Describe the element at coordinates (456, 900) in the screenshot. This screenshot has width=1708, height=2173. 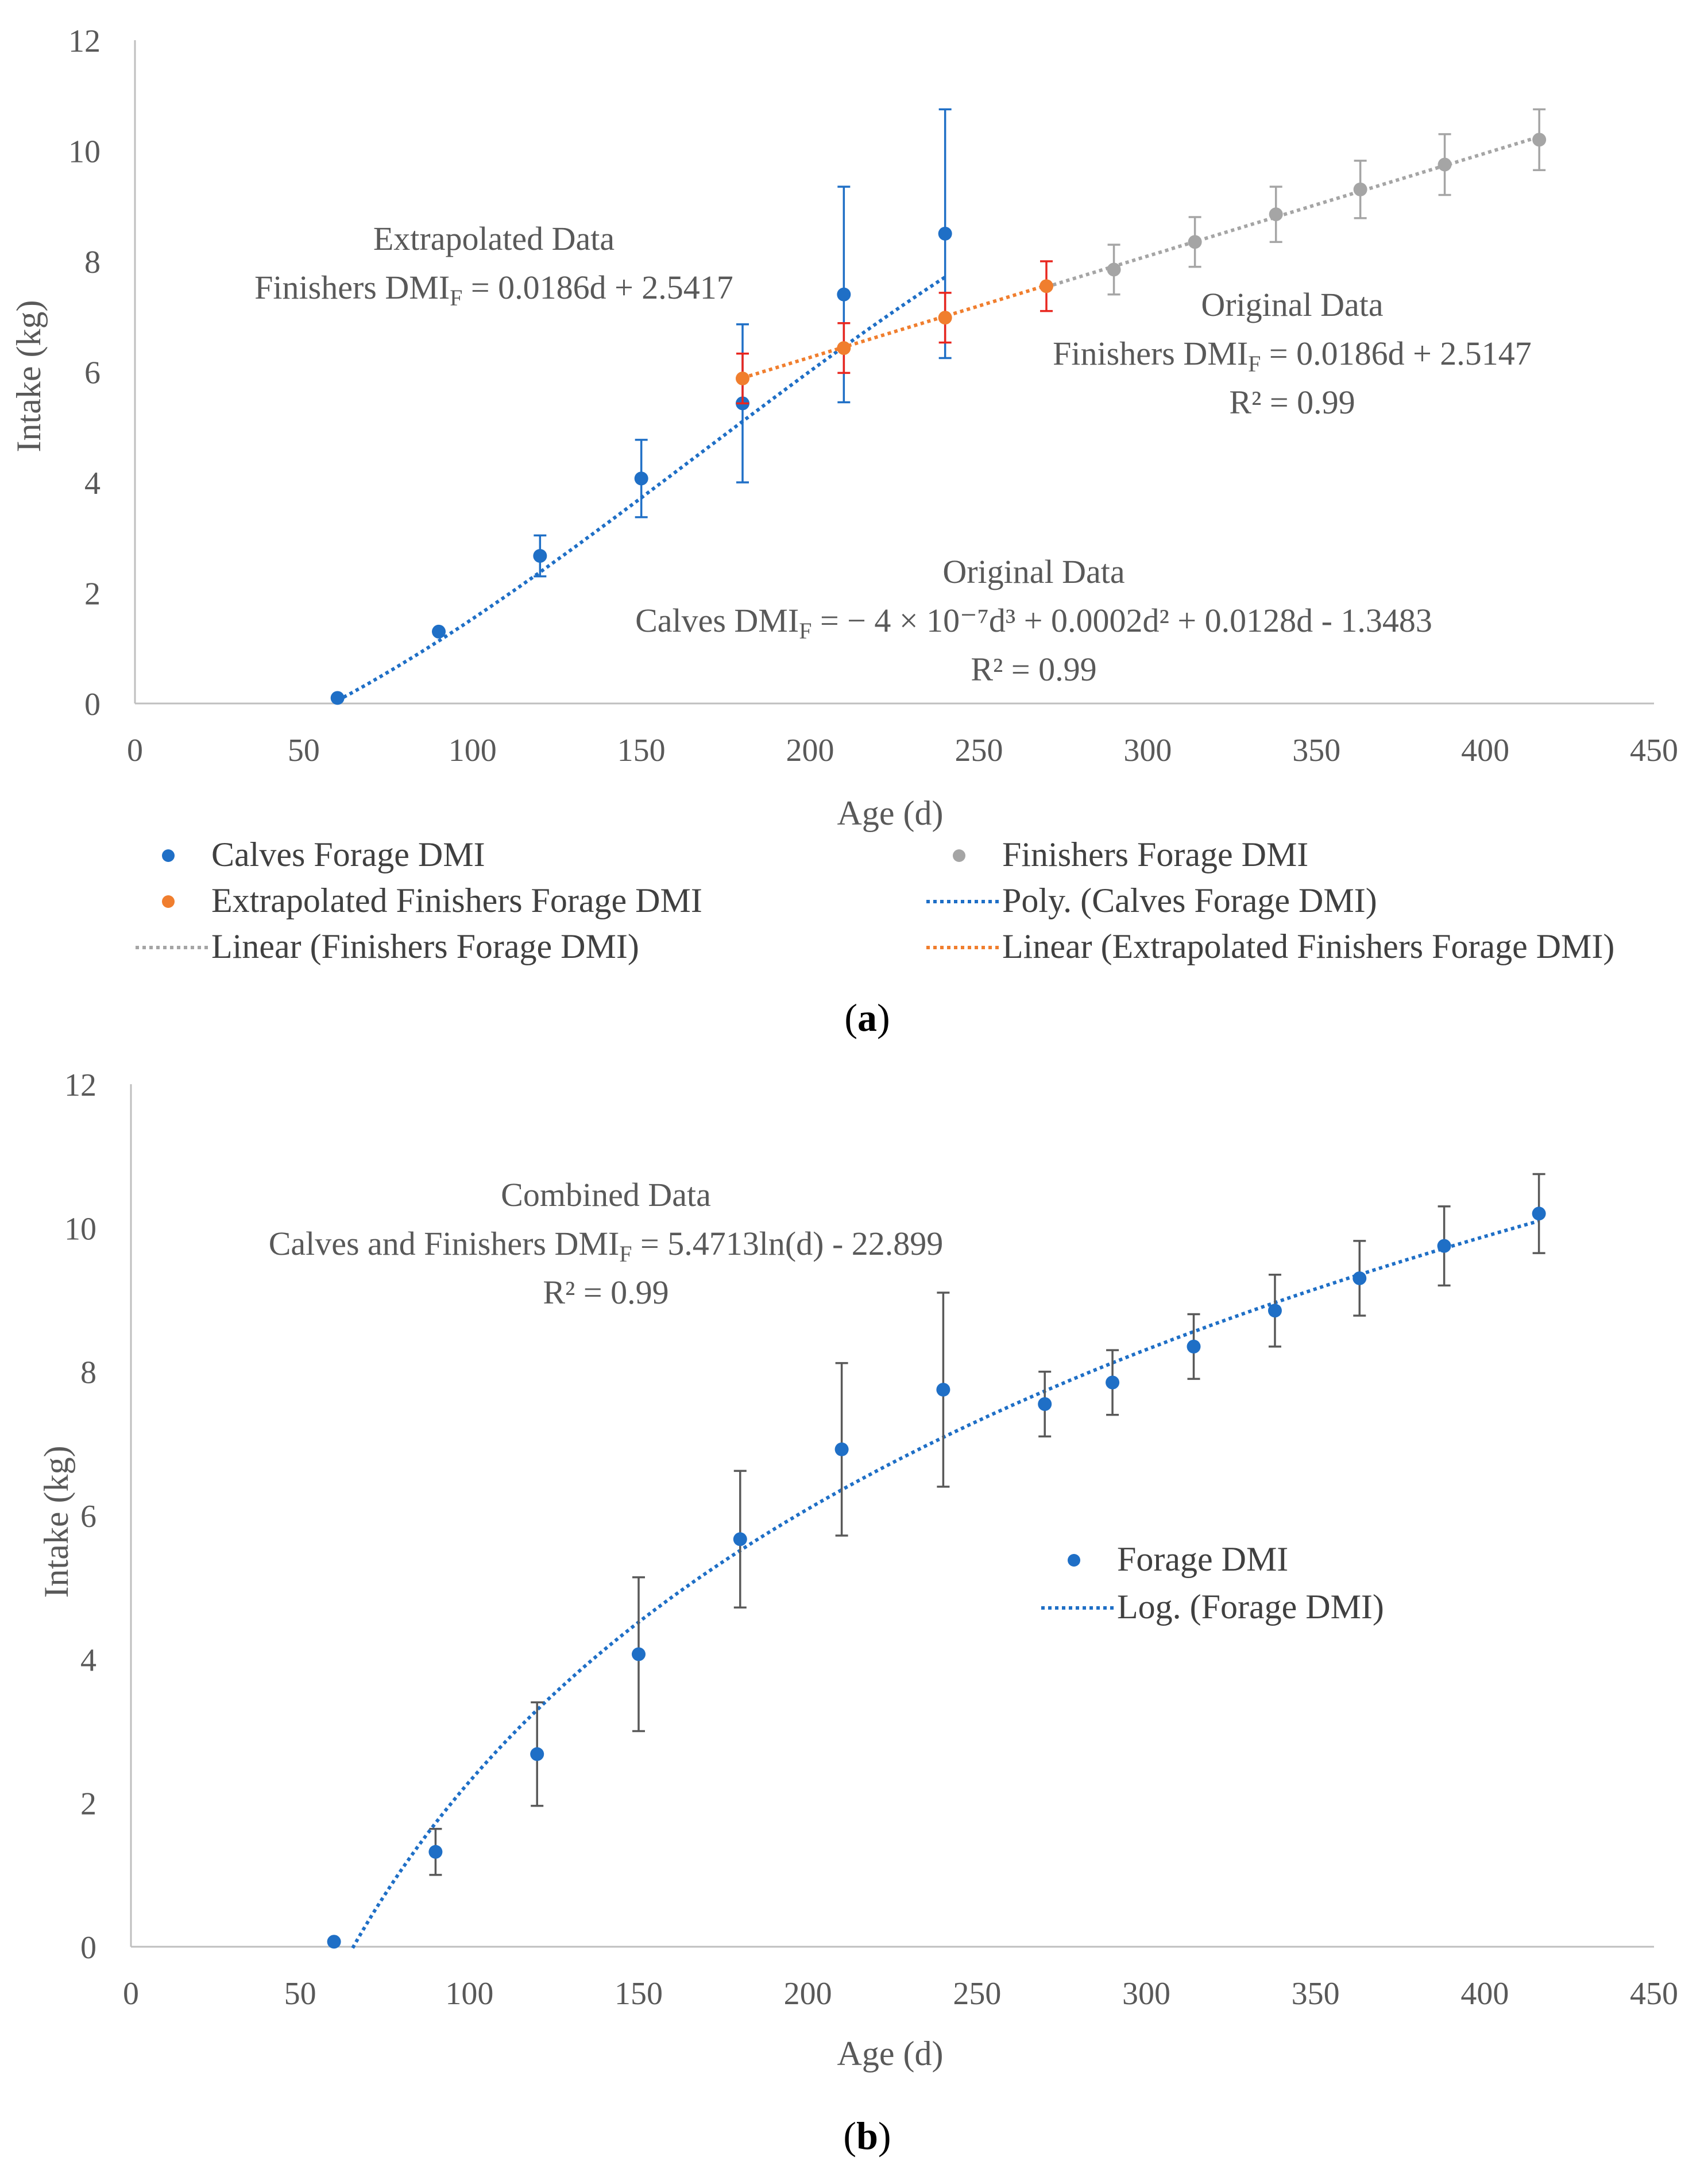
I see `legend-label: Extrapolated Finishers Forage DMI` at that location.